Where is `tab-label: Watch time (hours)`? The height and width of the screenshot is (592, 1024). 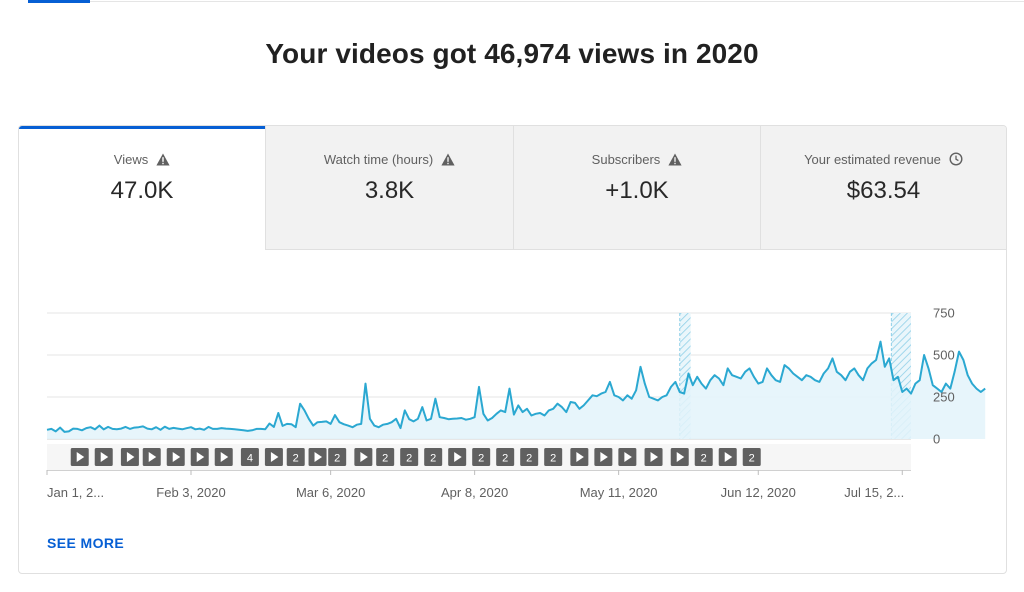 tab-label: Watch time (hours) is located at coordinates (389, 160).